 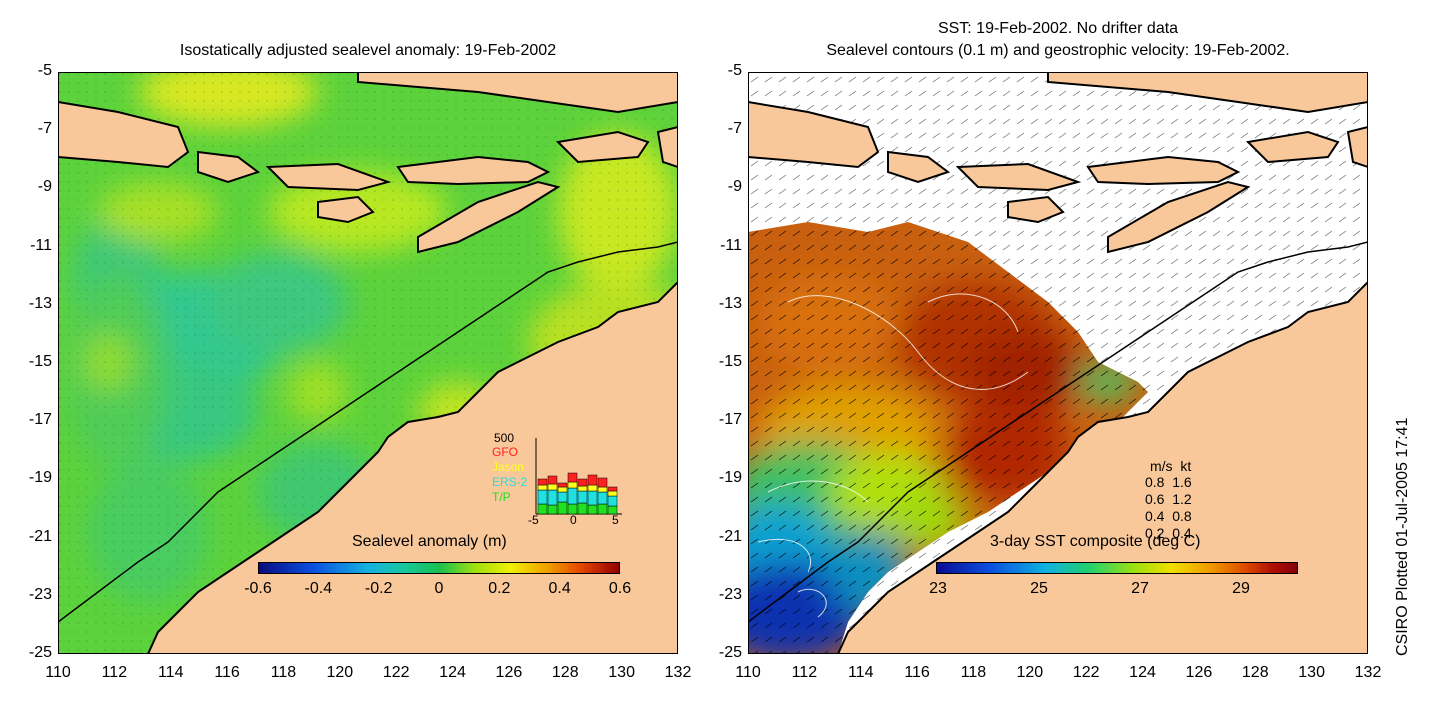 What do you see at coordinates (620, 588) in the screenshot?
I see `sealevel-colorbar-tick: 0.6` at bounding box center [620, 588].